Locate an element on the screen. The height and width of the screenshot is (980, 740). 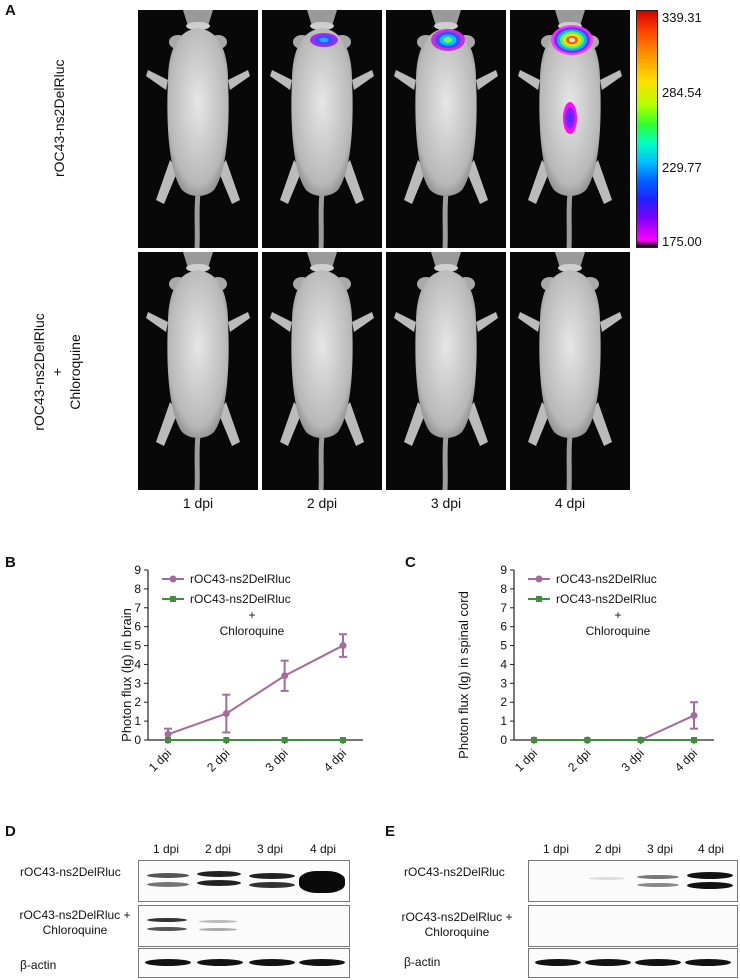
row-label-chloroquine-line2: + is located at coordinates (57, 372).